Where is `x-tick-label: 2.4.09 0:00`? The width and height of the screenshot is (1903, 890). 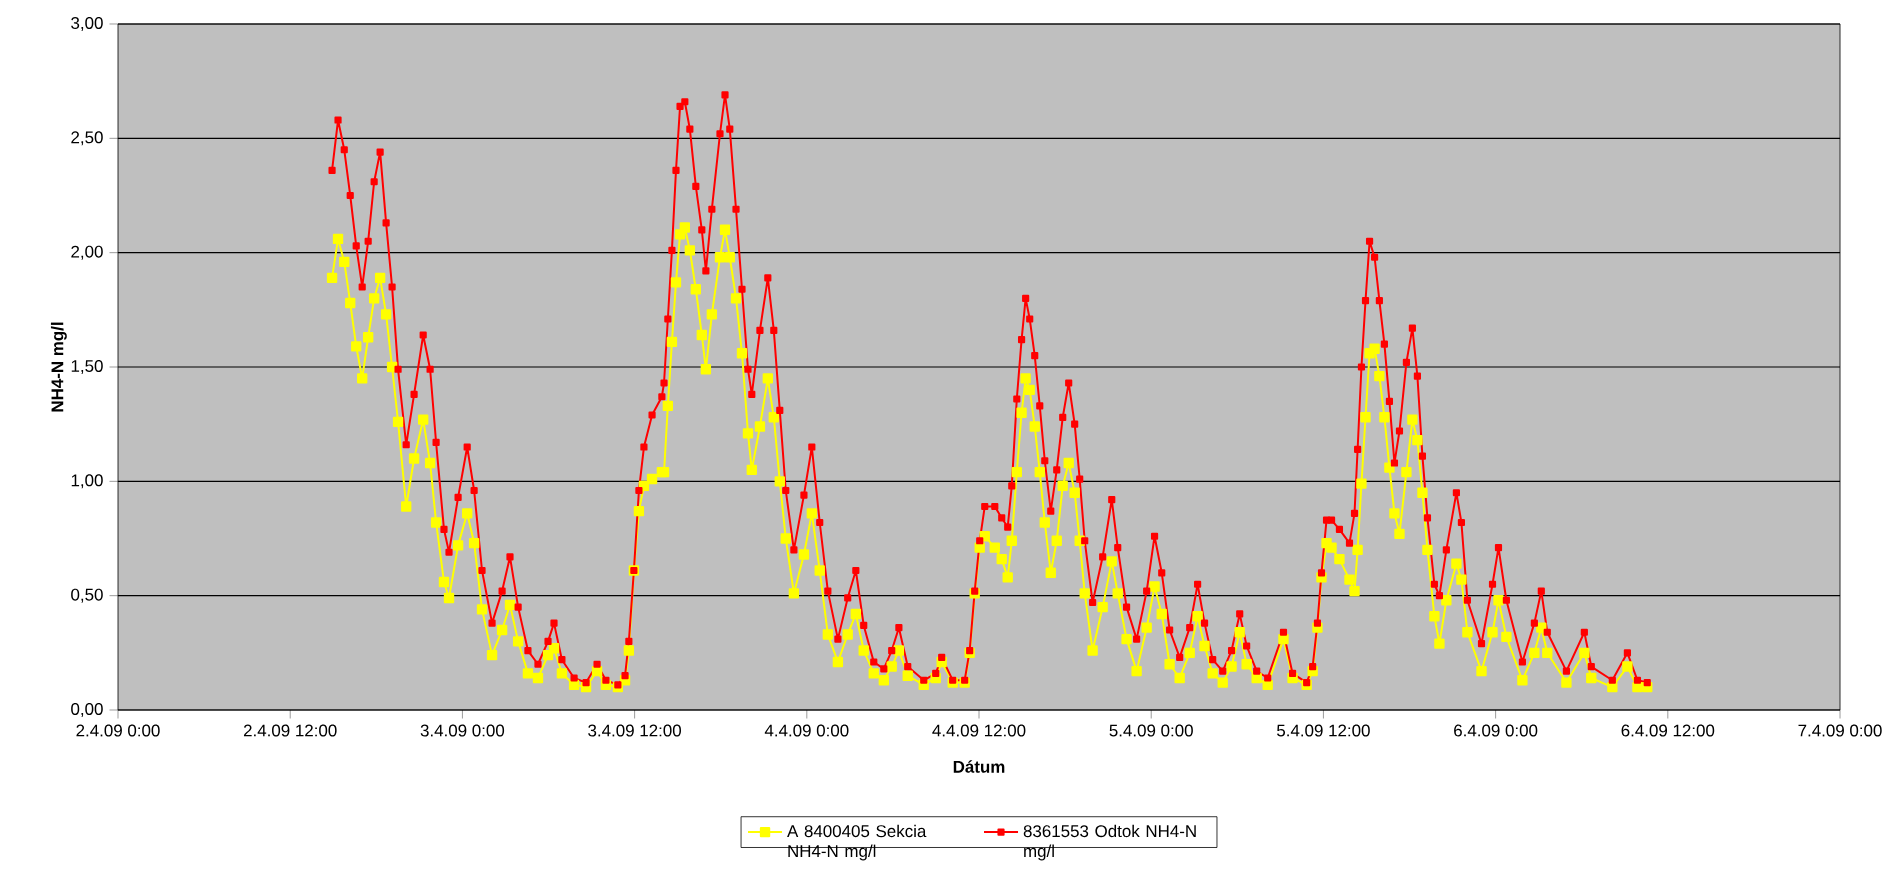 x-tick-label: 2.4.09 0:00 is located at coordinates (118, 730).